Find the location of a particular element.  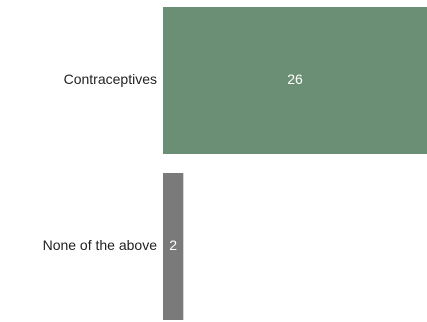

value-label-none-of-the-above: 2 is located at coordinates (173, 245).